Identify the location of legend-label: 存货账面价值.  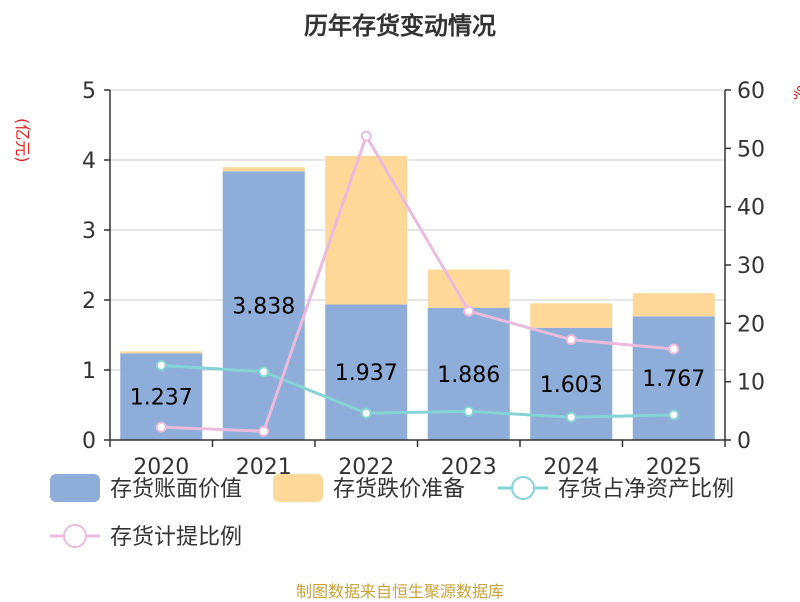
(176, 489).